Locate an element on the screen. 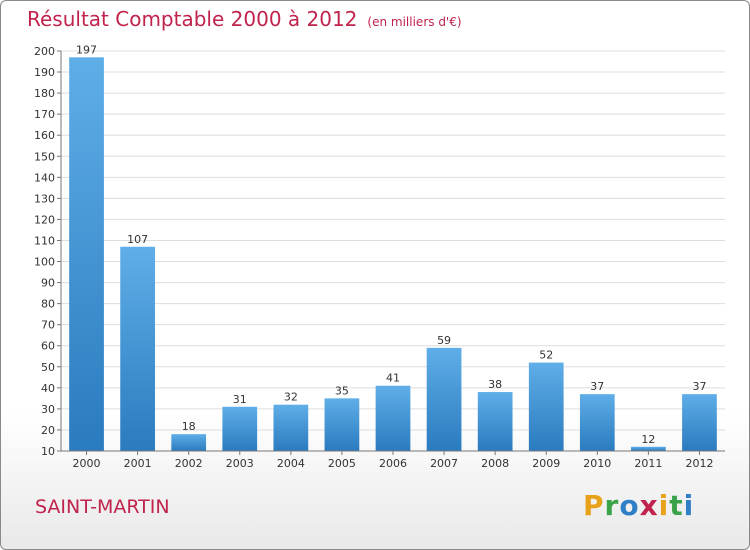  city-name: SAINT-MARTIN is located at coordinates (102, 507).